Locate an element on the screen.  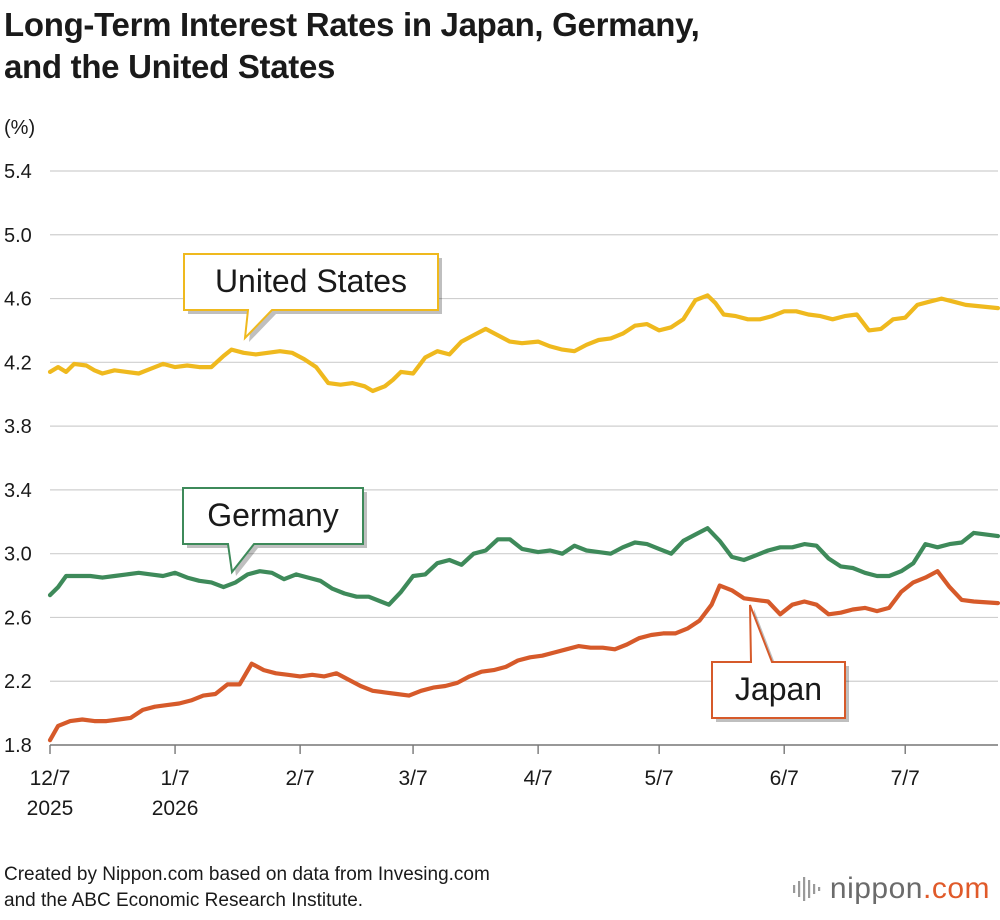
x-tick-year-label: 2026 is located at coordinates (175, 808).